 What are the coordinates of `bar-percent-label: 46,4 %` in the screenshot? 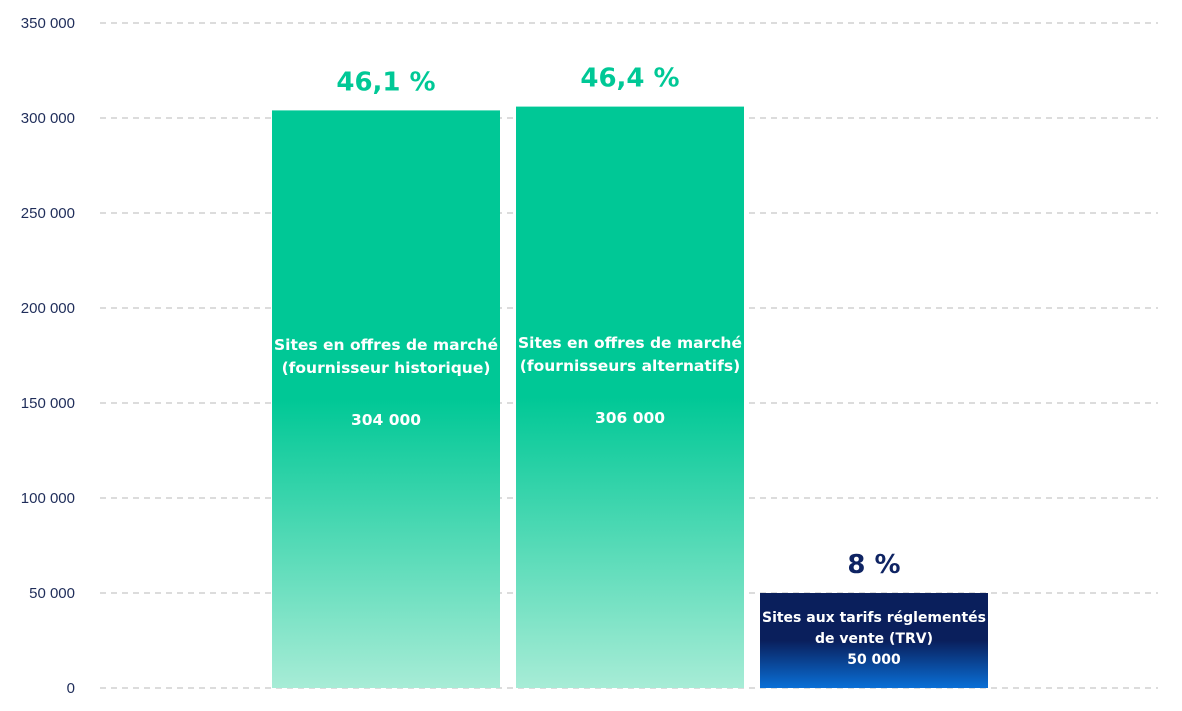 It's located at (629, 79).